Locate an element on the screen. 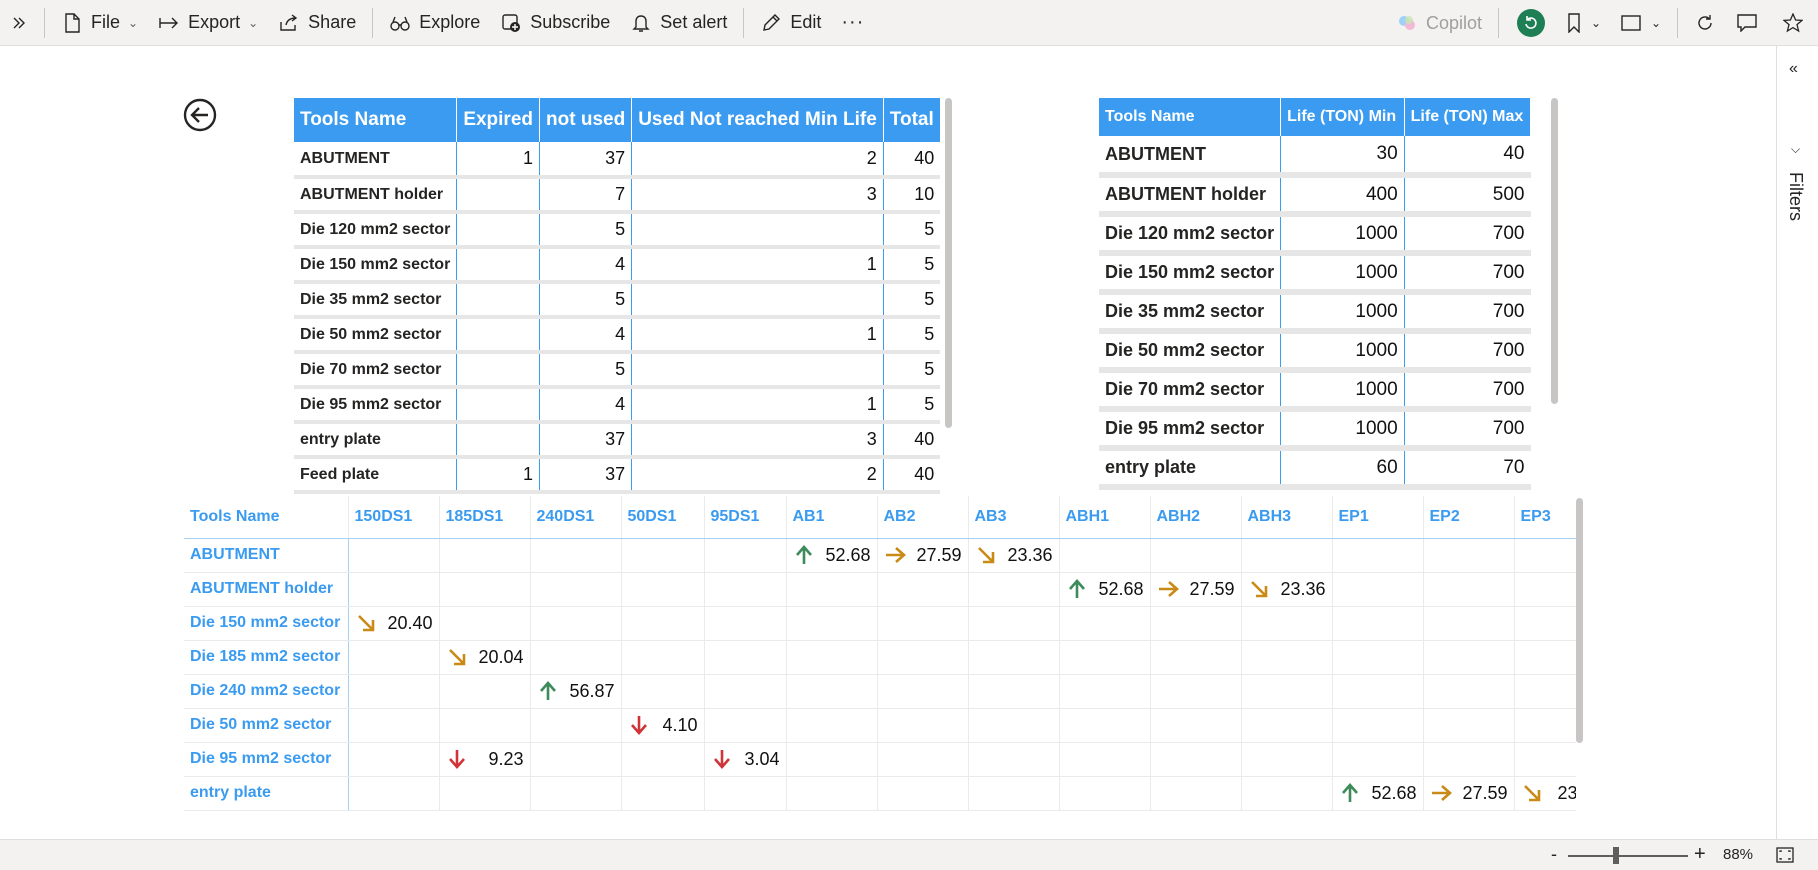 This screenshot has width=1818, height=870. matrix-column-header: EP1 is located at coordinates (1378, 517).